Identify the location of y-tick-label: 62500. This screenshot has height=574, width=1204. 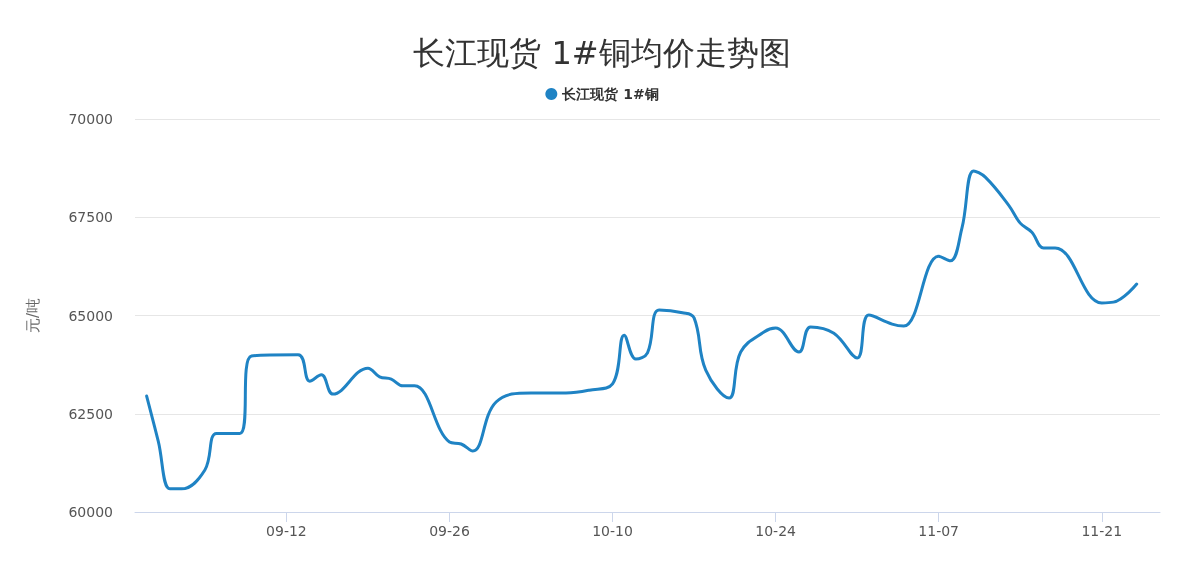
(90, 413).